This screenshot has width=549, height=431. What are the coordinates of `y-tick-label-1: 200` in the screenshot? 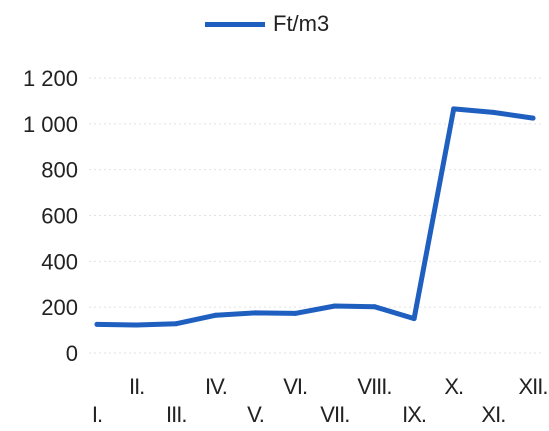 It's located at (59, 307).